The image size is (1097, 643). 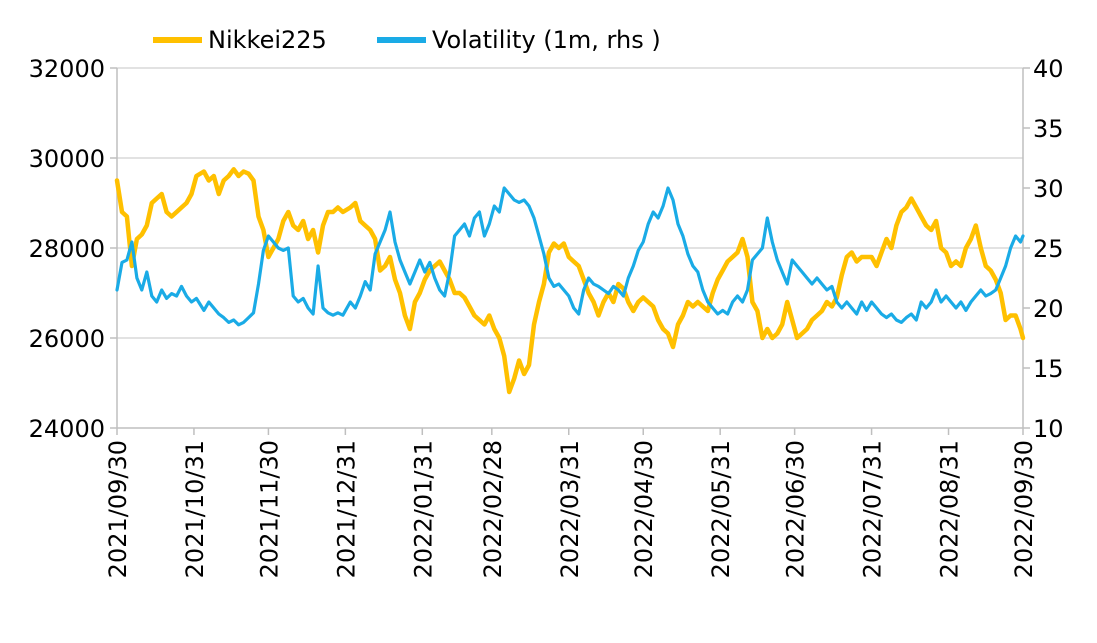 I want to click on y-tick-label-left: 28000, so click(x=67, y=249).